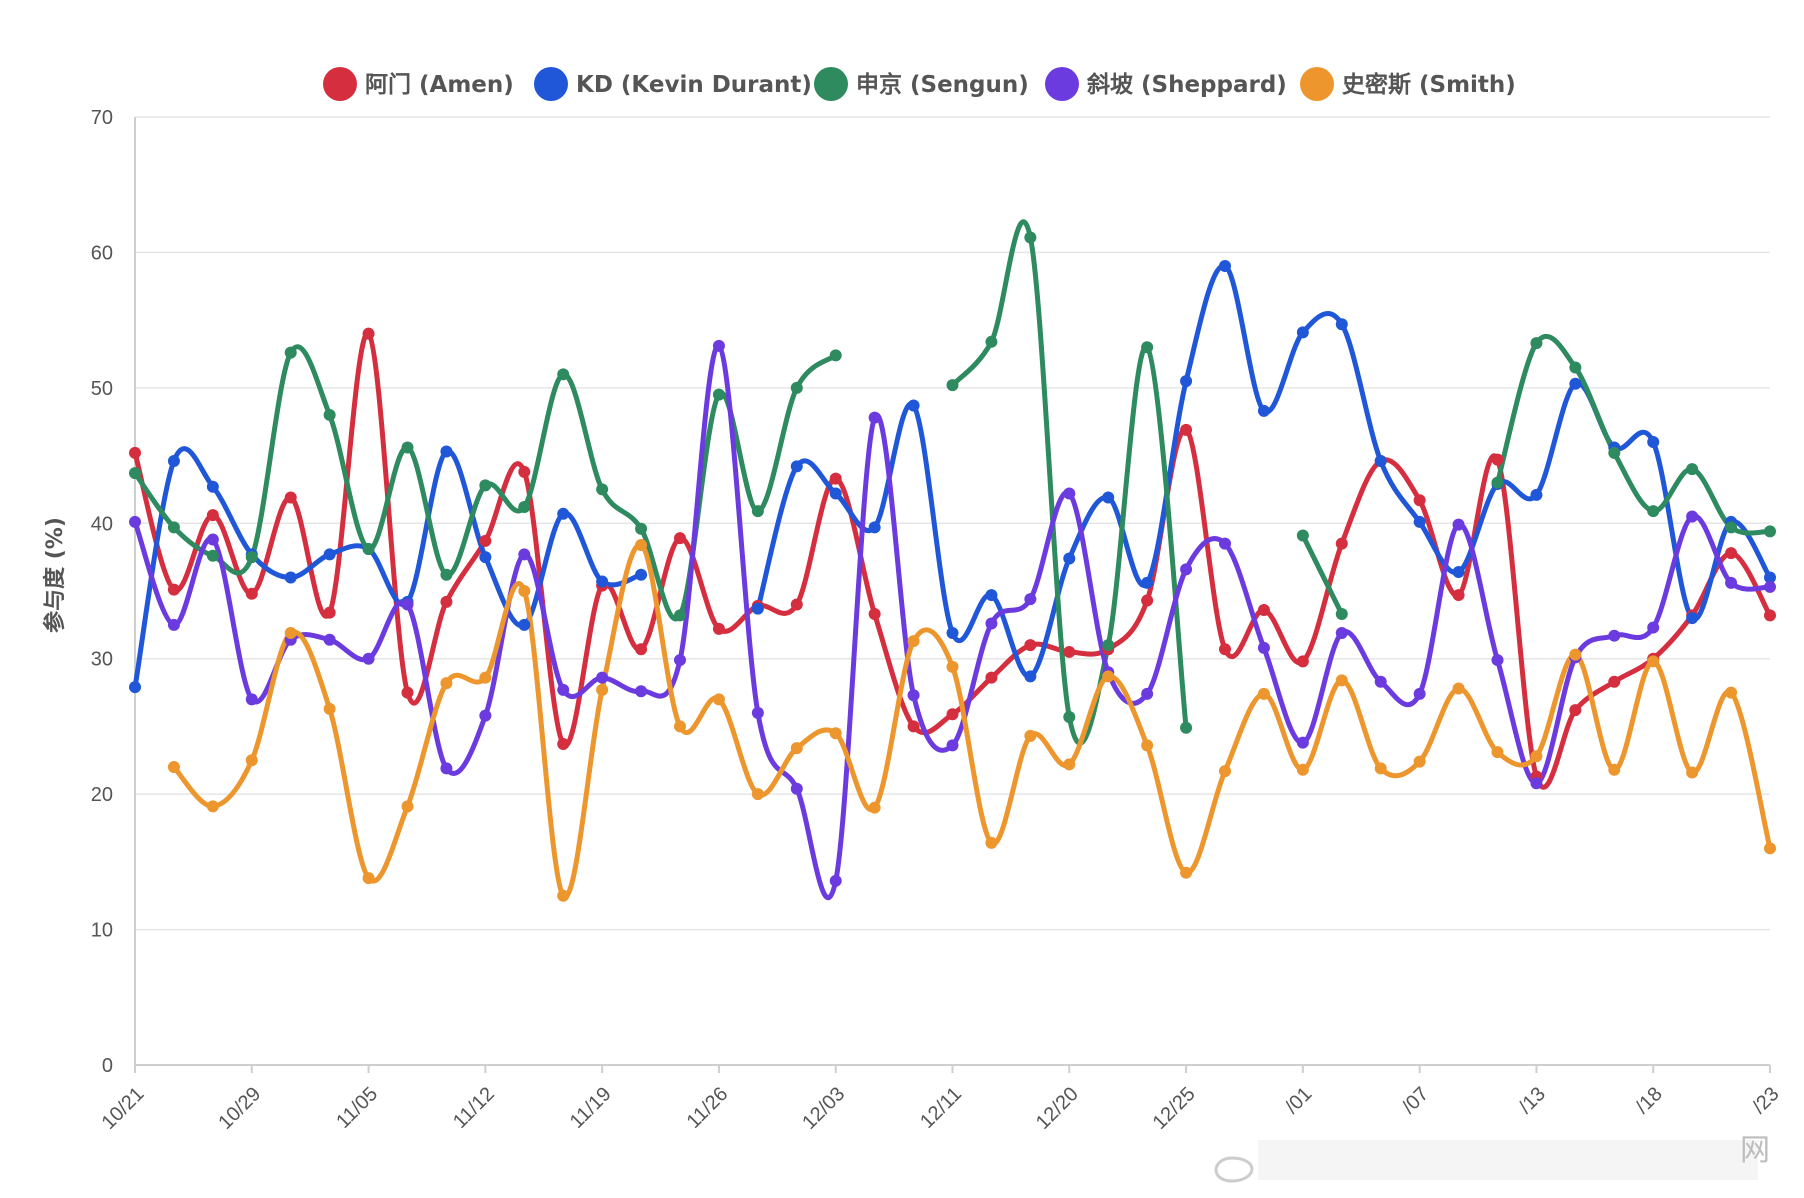 The image size is (1804, 1198). I want to click on legend-label-series-0: 阿门 (Amen), so click(439, 84).